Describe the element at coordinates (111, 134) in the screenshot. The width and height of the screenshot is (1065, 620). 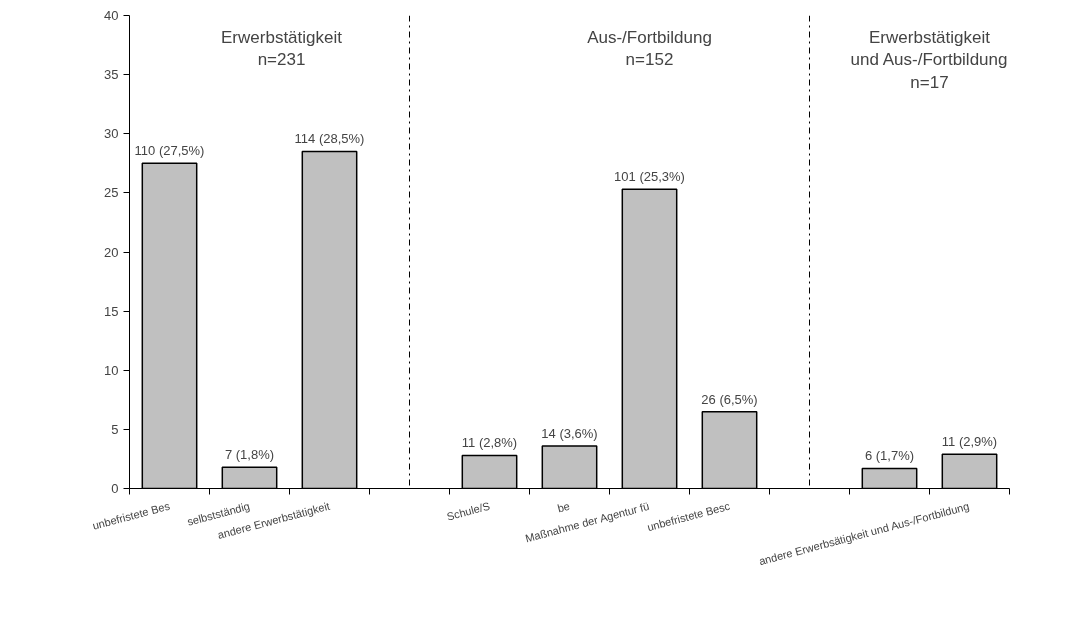
I see `y-tick-label: 30` at that location.